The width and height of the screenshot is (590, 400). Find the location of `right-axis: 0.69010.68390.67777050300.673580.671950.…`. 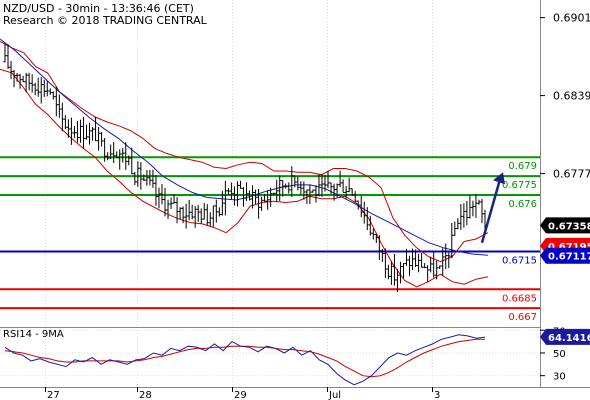

right-axis: 0.69010.68390.67777050300.673580.671950.… is located at coordinates (565, 197).